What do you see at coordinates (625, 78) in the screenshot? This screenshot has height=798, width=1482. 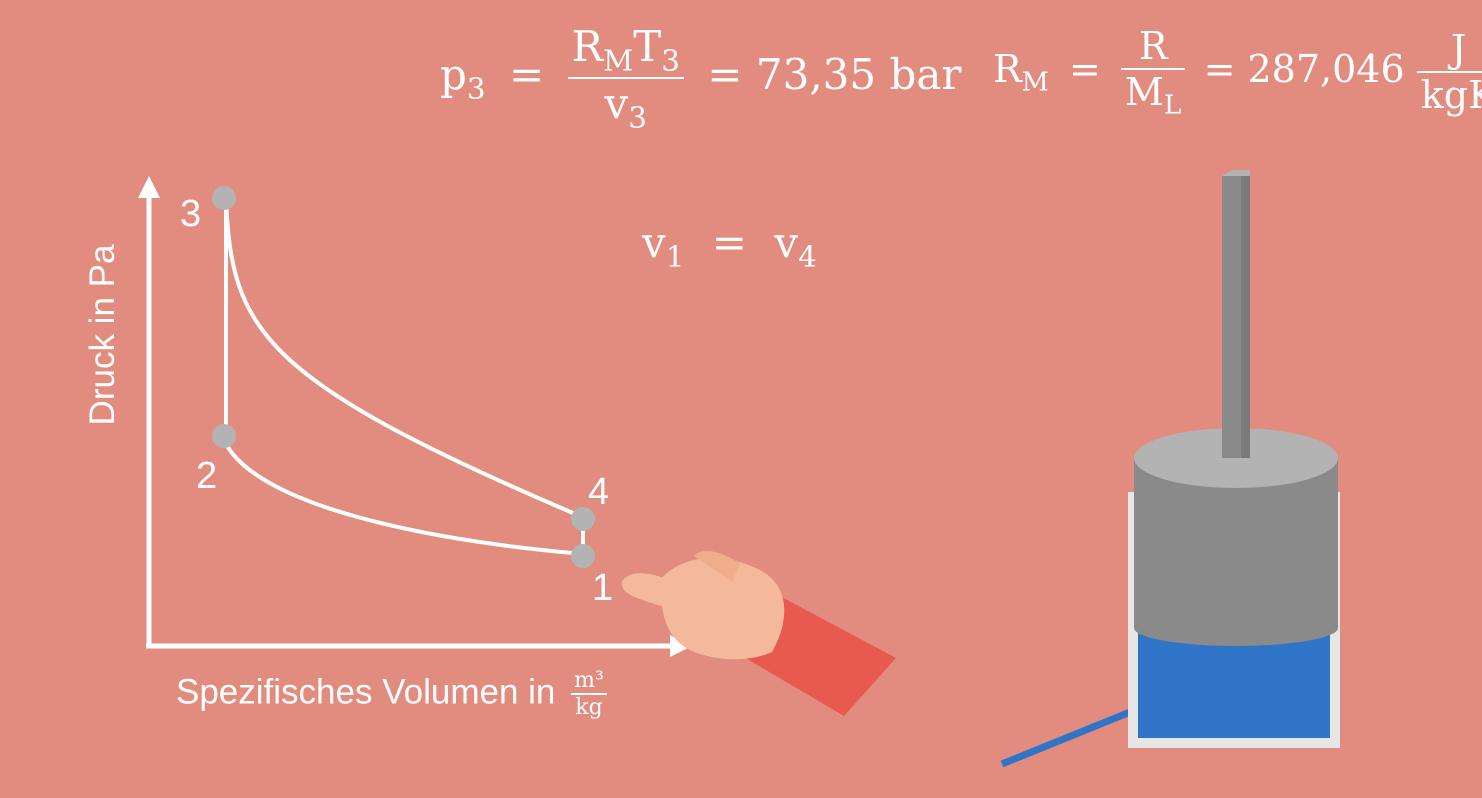 I see `p3-fraction: RMT3 v3` at bounding box center [625, 78].